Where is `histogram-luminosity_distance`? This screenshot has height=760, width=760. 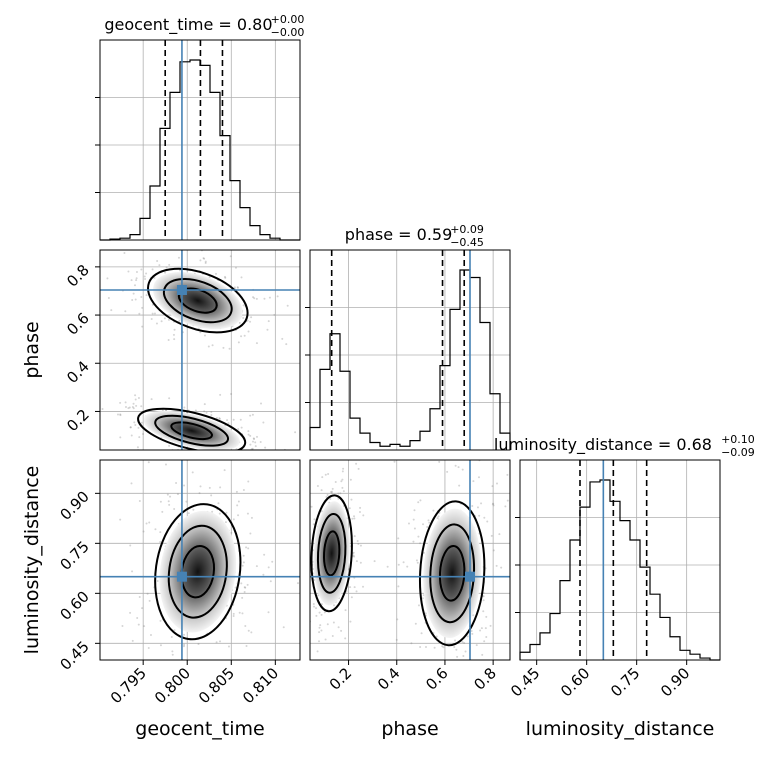
histogram-luminosity_distance is located at coordinates (619, 570).